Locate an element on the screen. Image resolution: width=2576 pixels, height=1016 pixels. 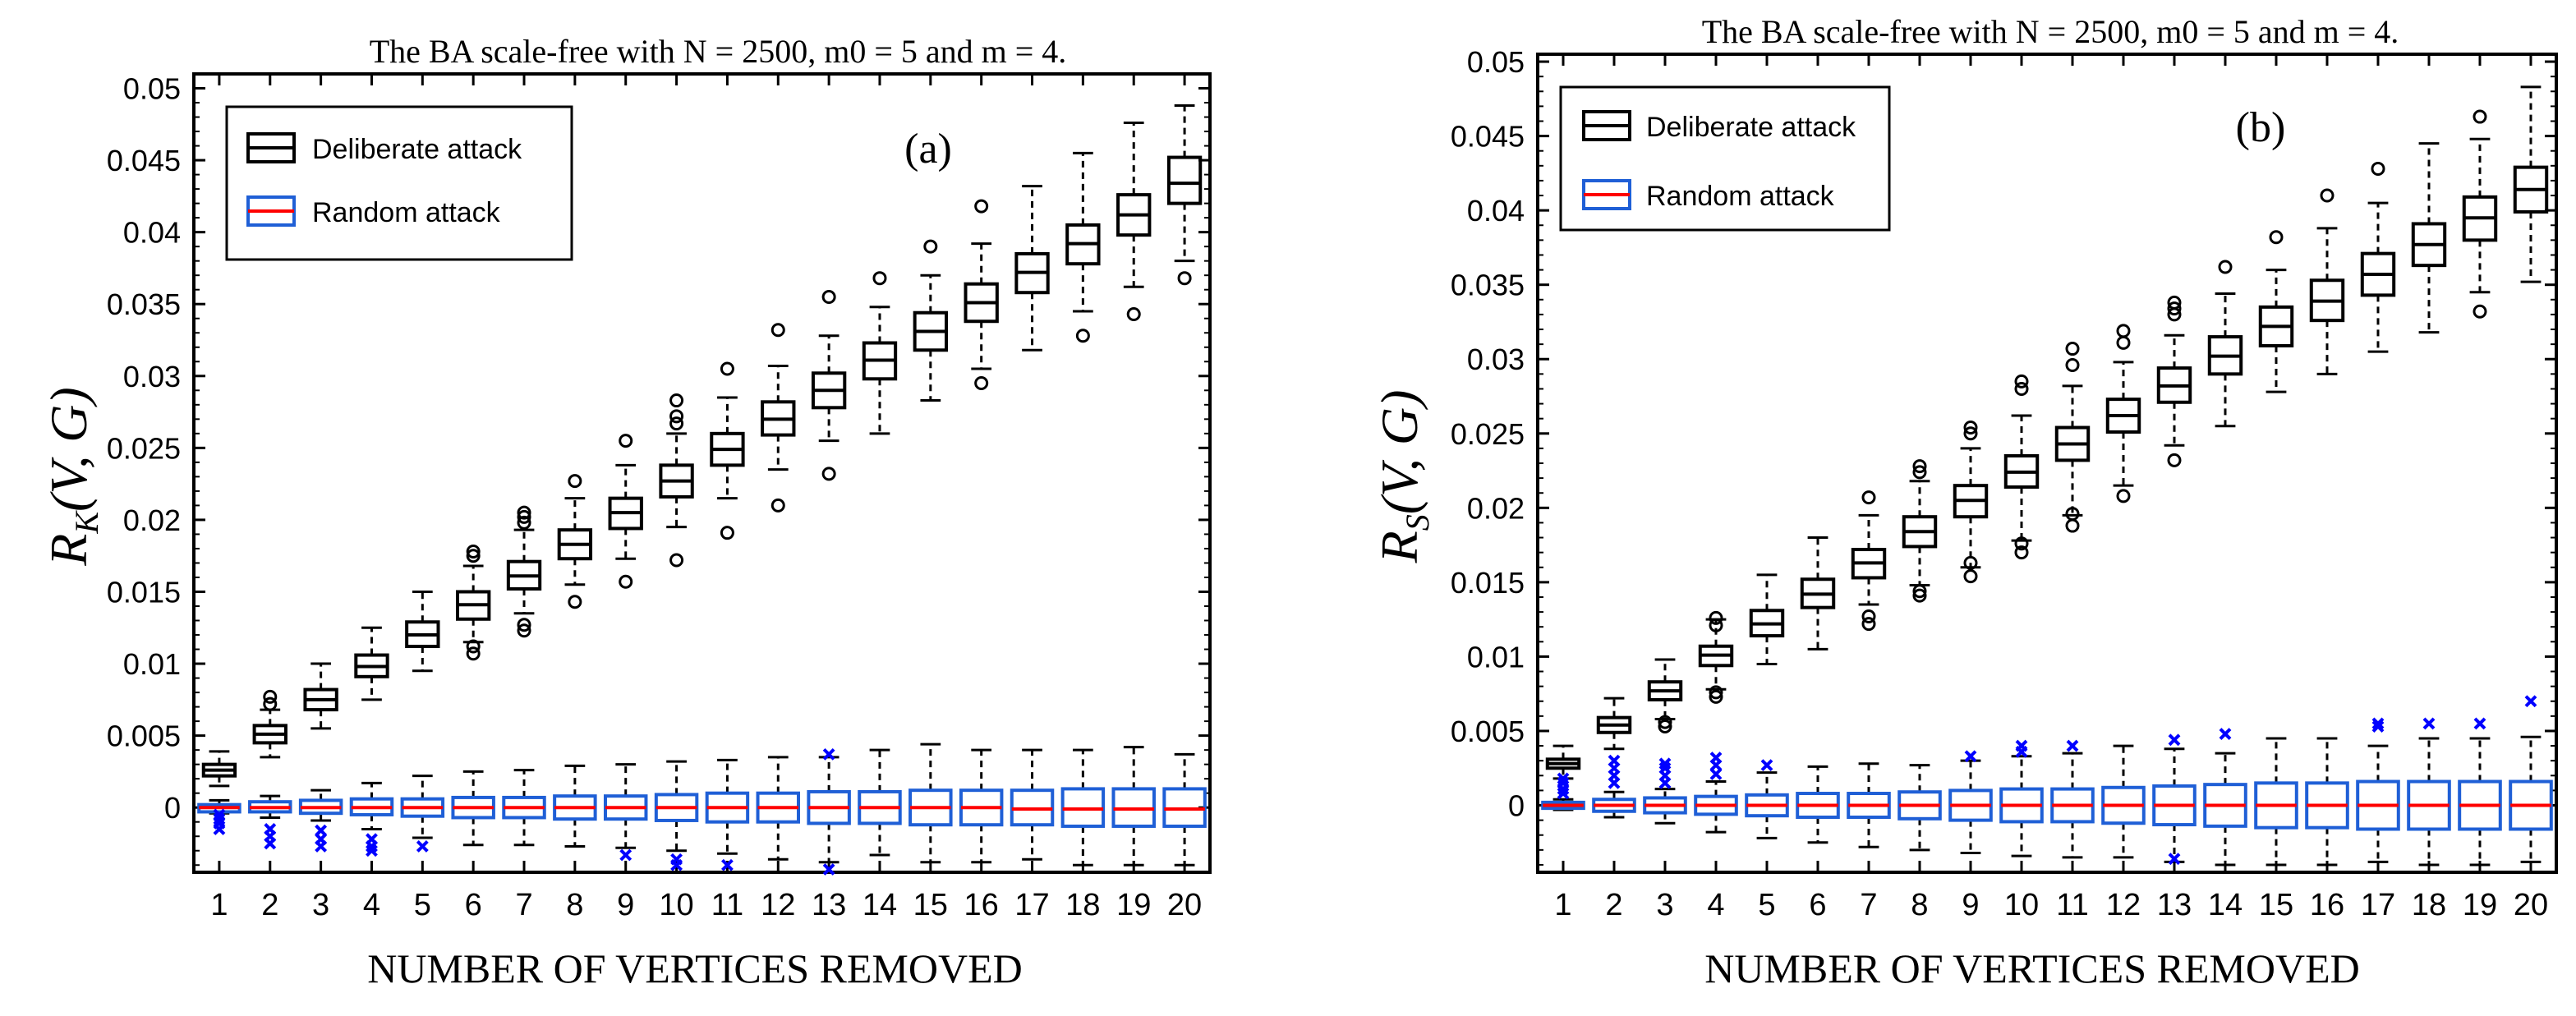
y-axis-label: RS(V, G) is located at coordinates (1403, 477).